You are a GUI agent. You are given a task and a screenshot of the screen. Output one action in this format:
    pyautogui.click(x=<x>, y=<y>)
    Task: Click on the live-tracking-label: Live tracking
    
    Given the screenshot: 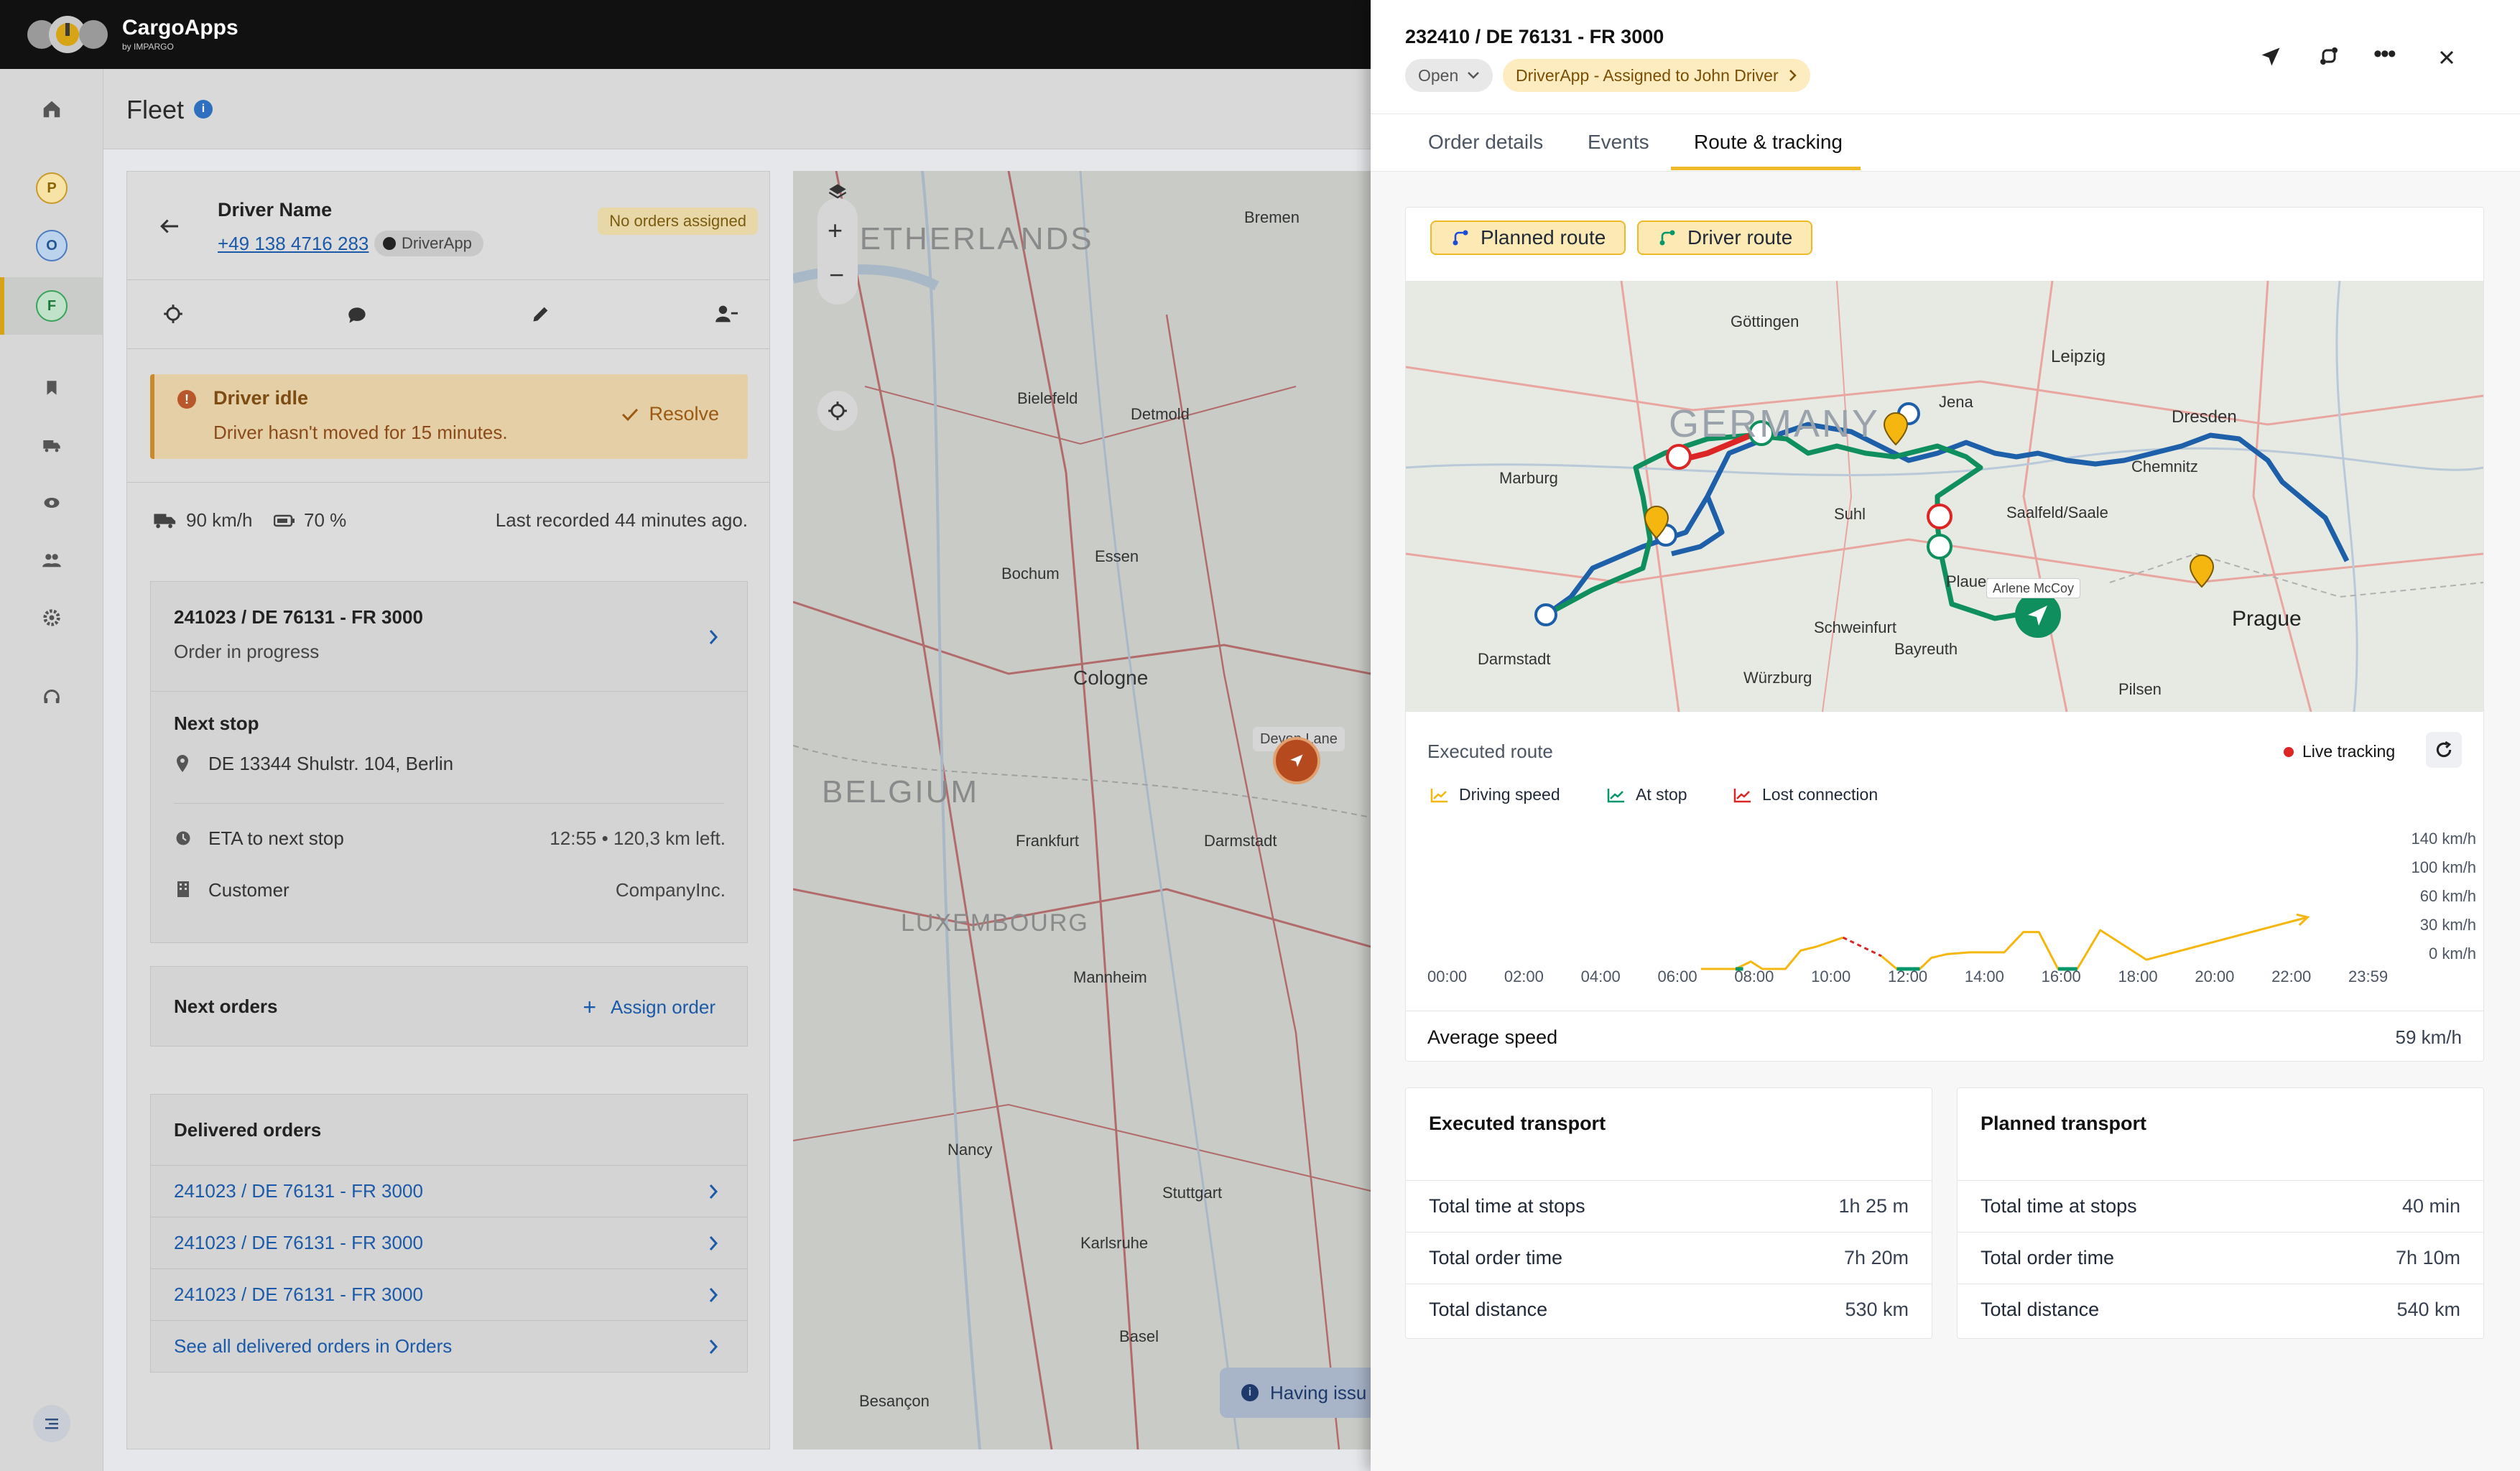 What is the action you would take?
    pyautogui.click(x=2349, y=751)
    